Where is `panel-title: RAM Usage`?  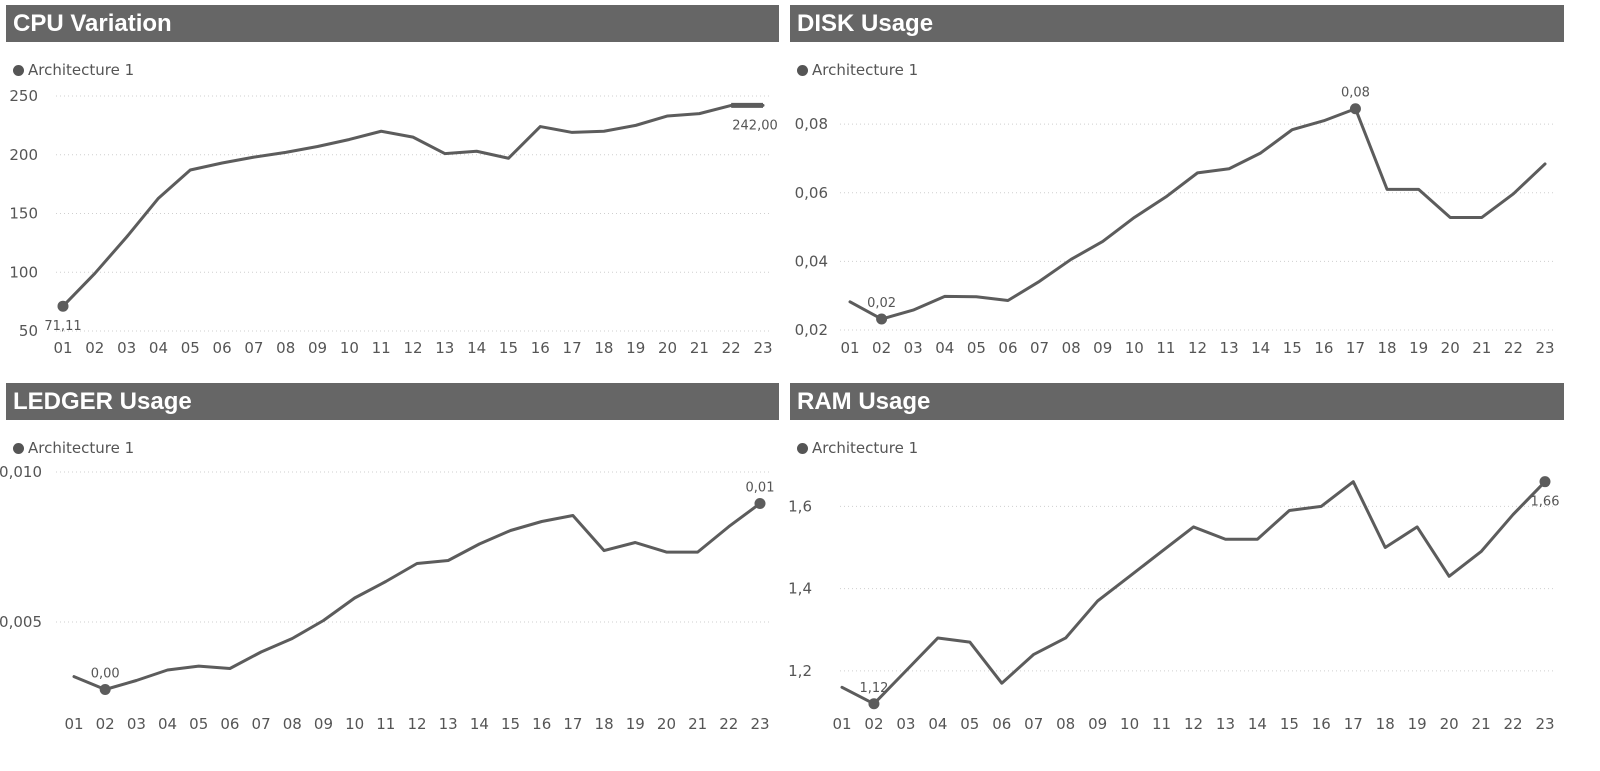
panel-title: RAM Usage is located at coordinates (1177, 401).